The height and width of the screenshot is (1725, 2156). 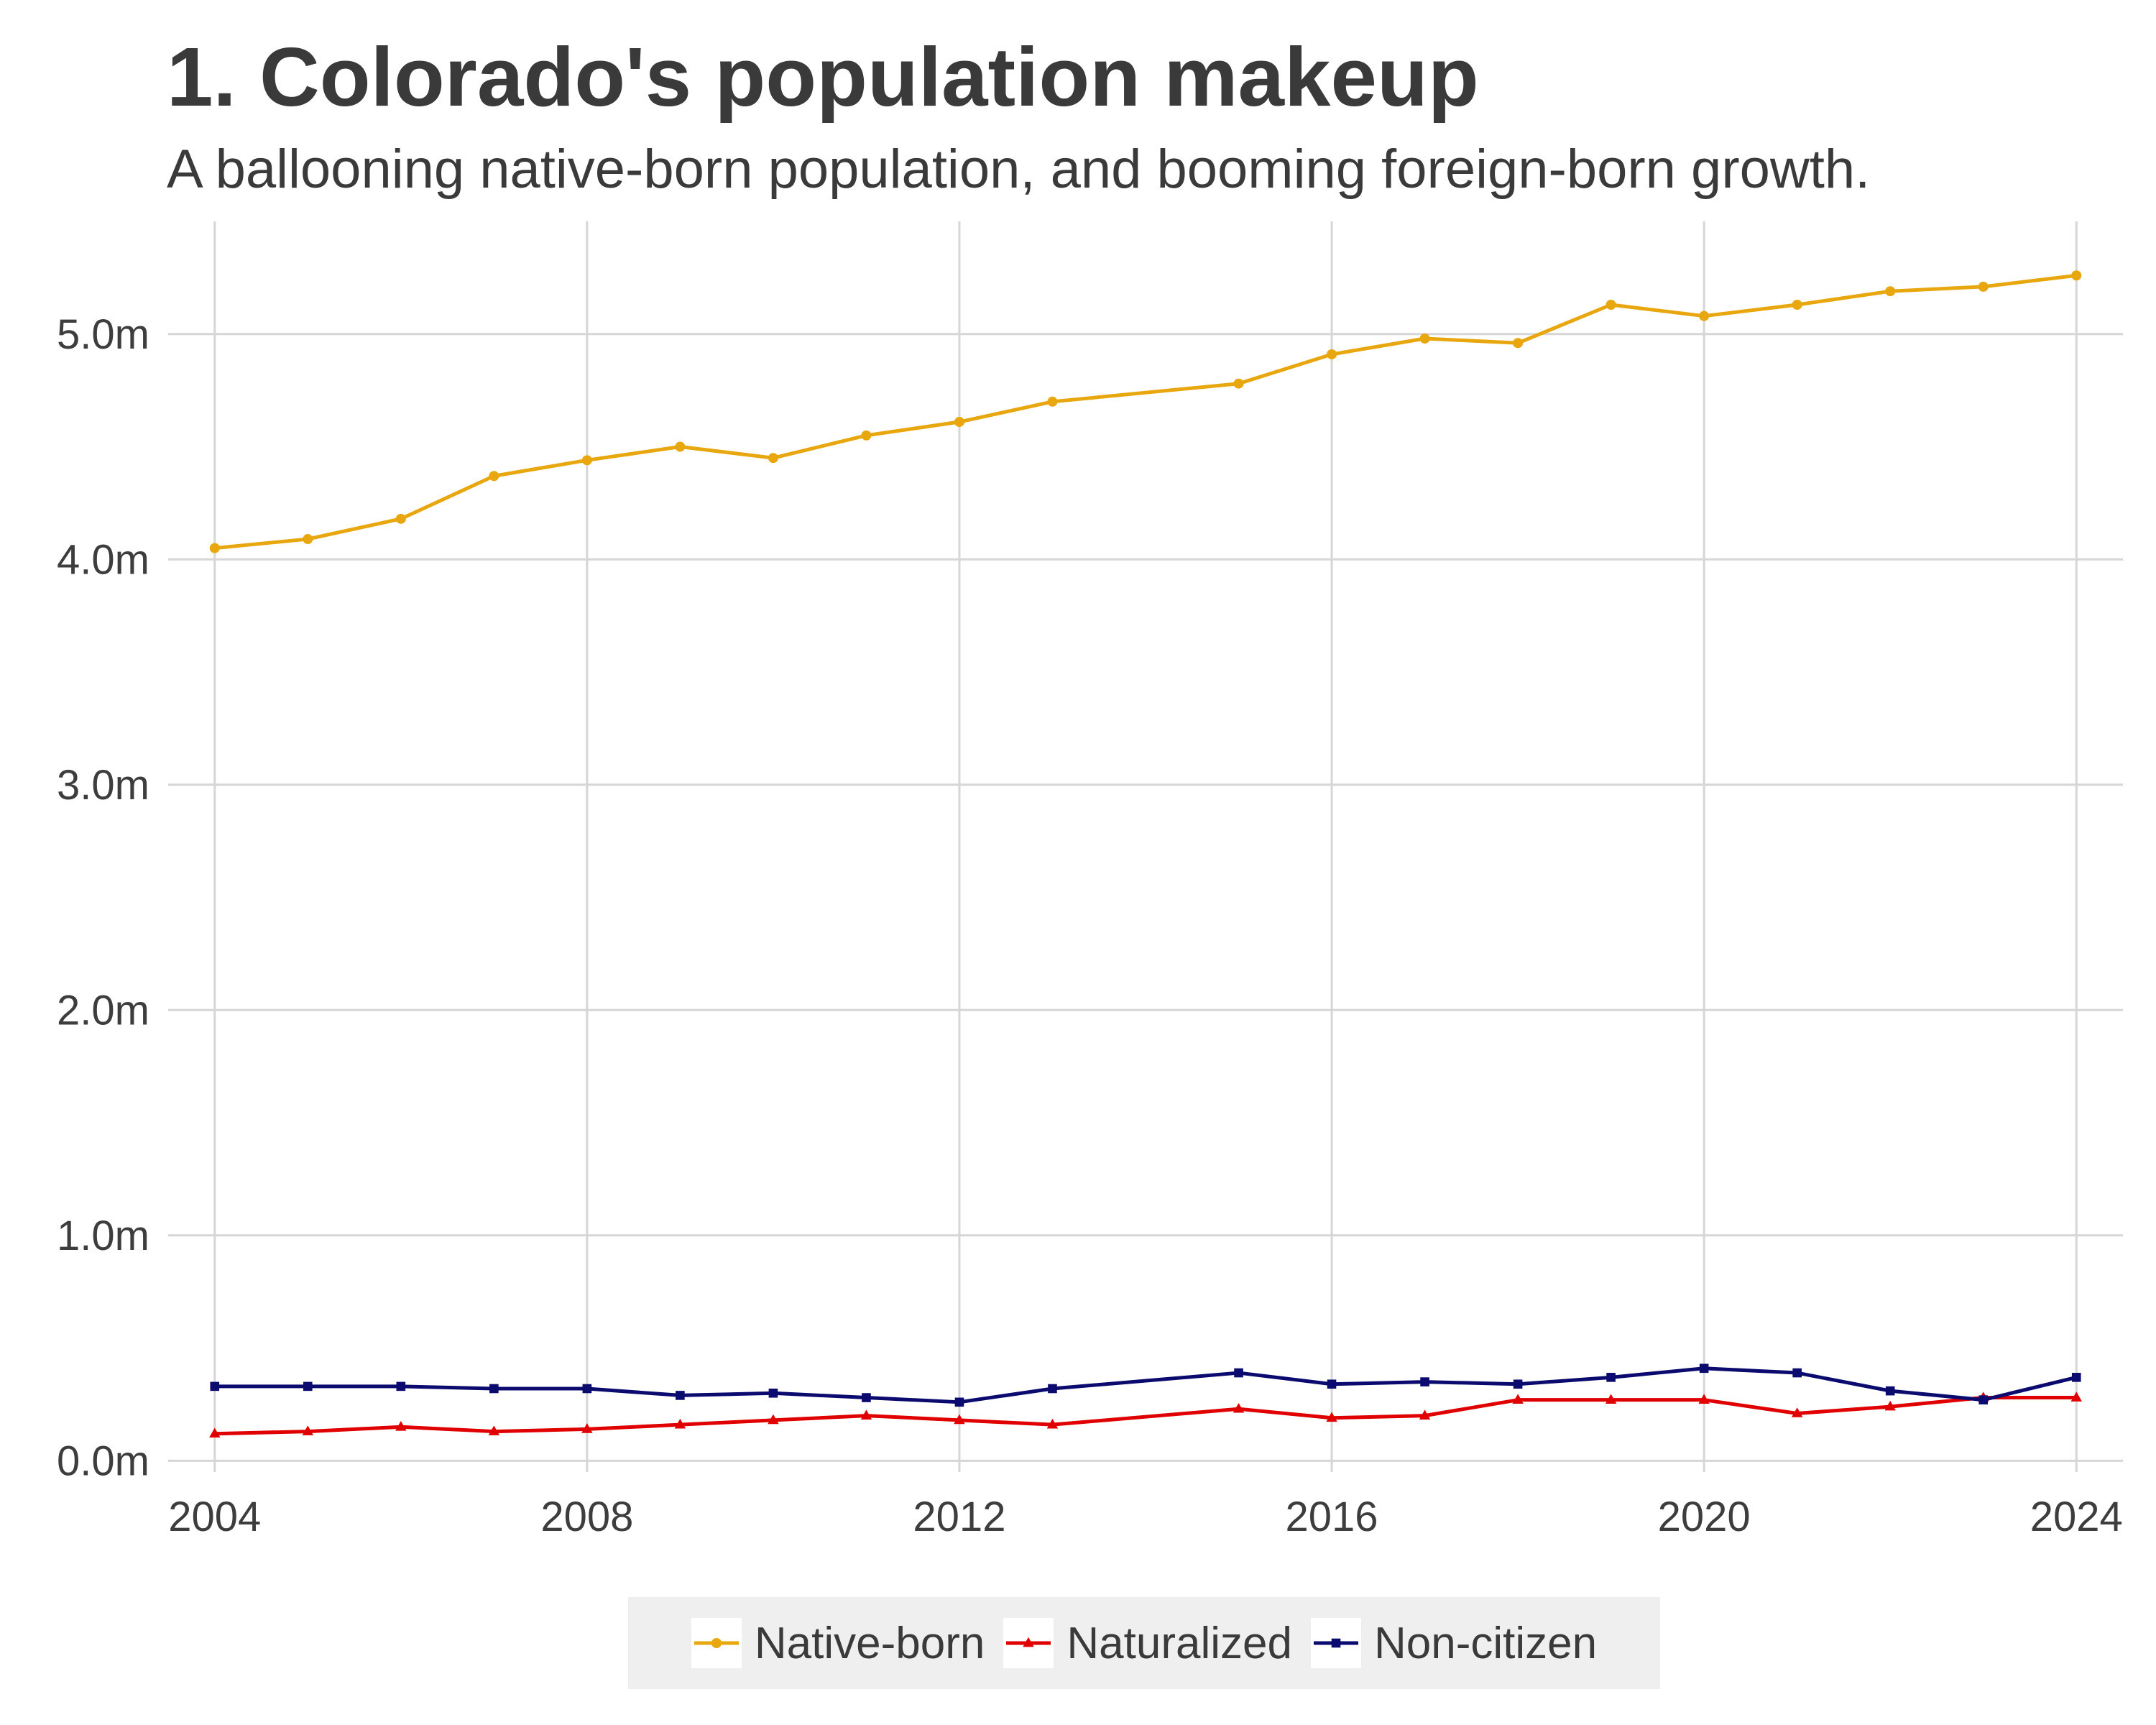 I want to click on legend-key-non-citizen, so click(x=1336, y=1643).